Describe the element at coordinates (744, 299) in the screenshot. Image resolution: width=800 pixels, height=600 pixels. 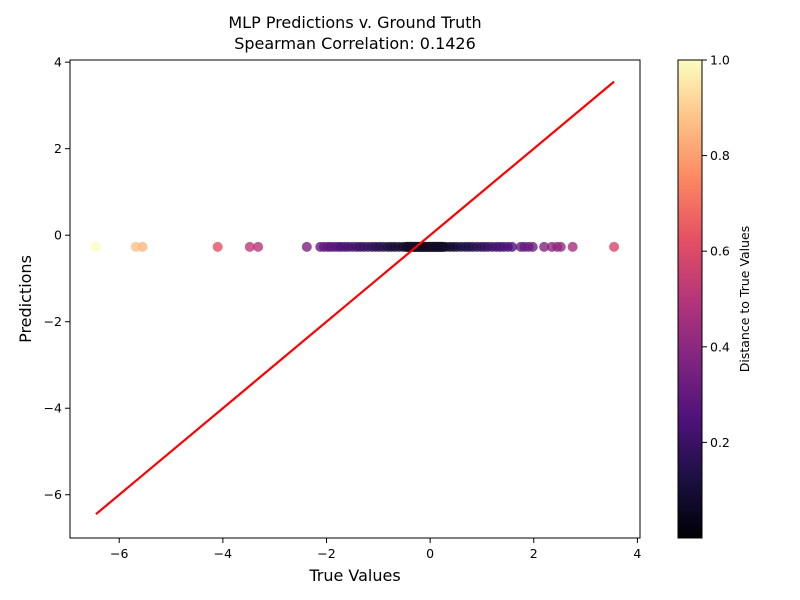
I see `colorbar-label: Distance to True Values` at that location.